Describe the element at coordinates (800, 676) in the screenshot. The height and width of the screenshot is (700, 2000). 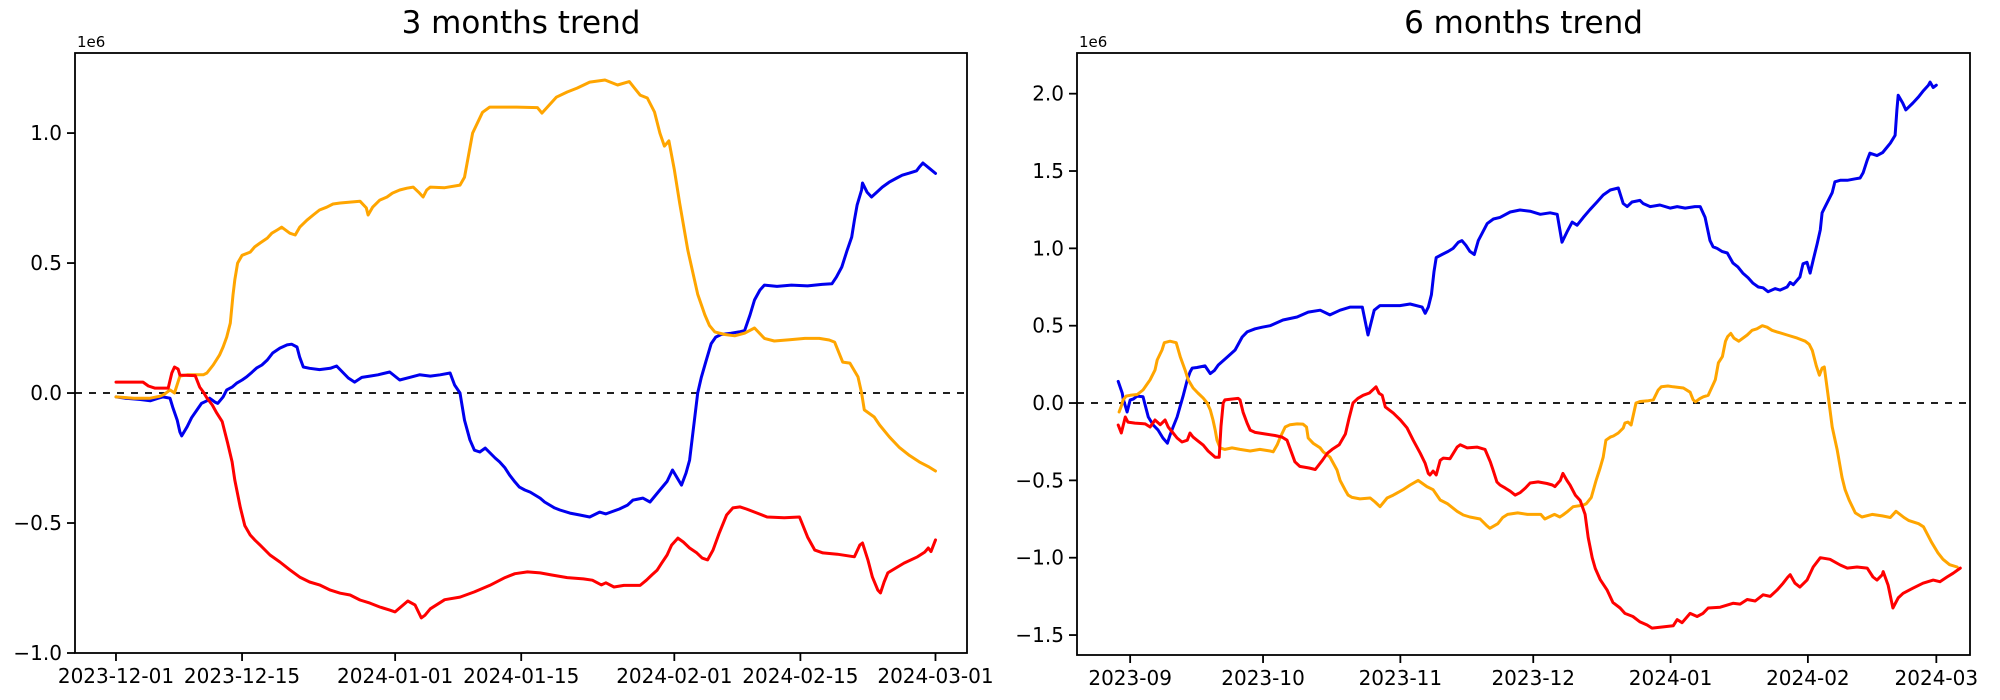
I see `x-axis-tick-label: 2024-02-15` at that location.